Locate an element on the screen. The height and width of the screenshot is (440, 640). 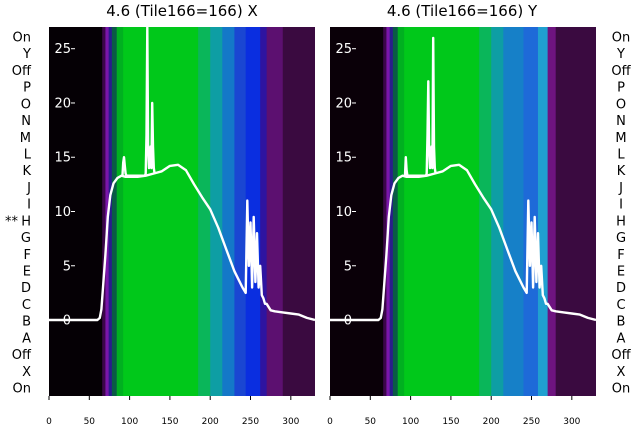
row-label: B is located at coordinates (621, 322).